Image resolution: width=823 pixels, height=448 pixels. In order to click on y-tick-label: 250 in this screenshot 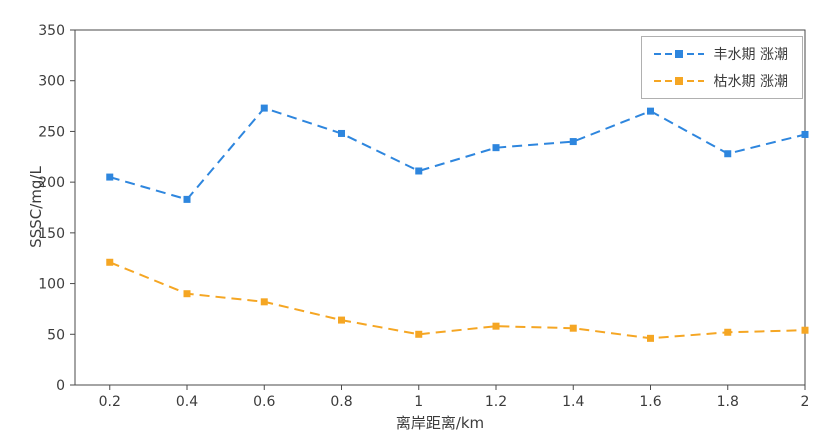, I will do `click(51, 132)`.